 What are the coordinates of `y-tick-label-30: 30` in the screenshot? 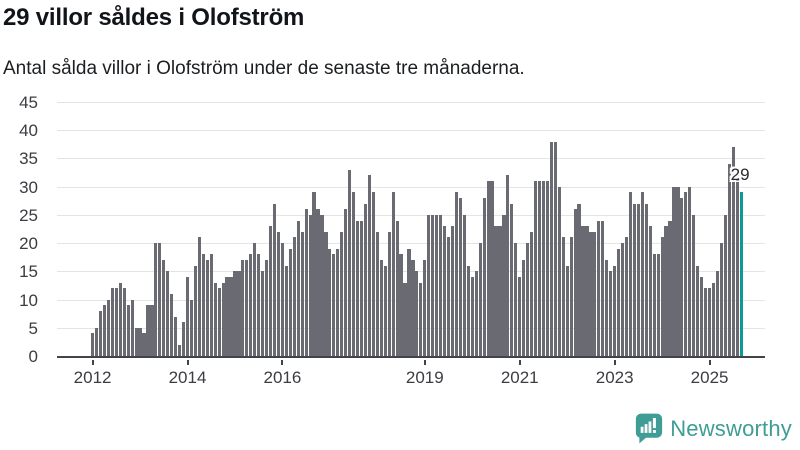 It's located at (28, 187).